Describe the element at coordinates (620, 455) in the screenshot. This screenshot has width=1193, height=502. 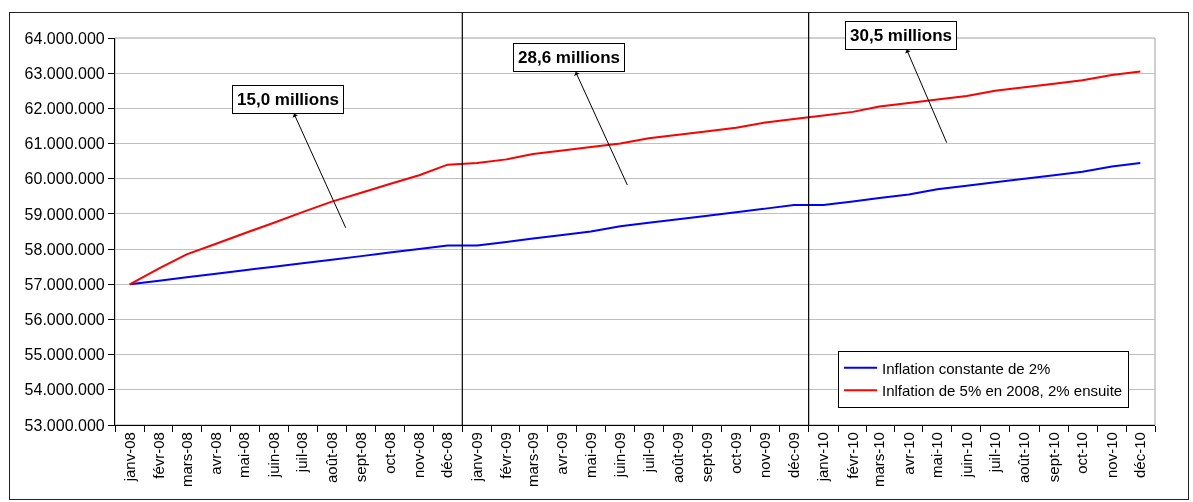
I see `x-tick-label: juin-09` at that location.